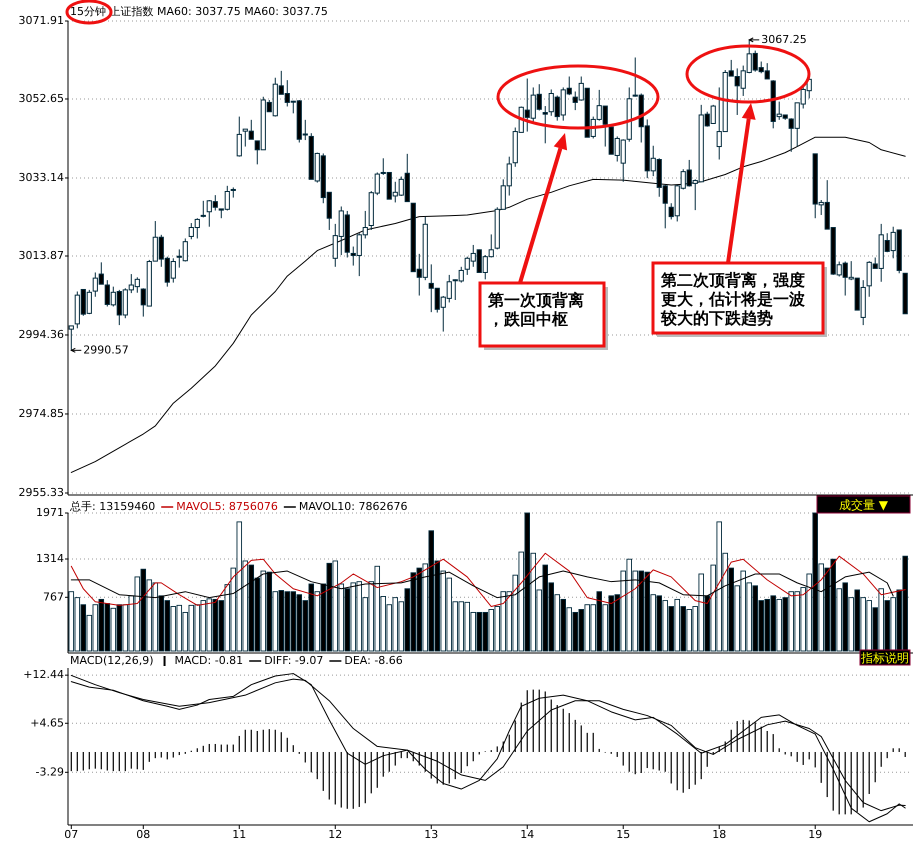  What do you see at coordinates (431, 834) in the screenshot?
I see `x-tick-label: 13` at bounding box center [431, 834].